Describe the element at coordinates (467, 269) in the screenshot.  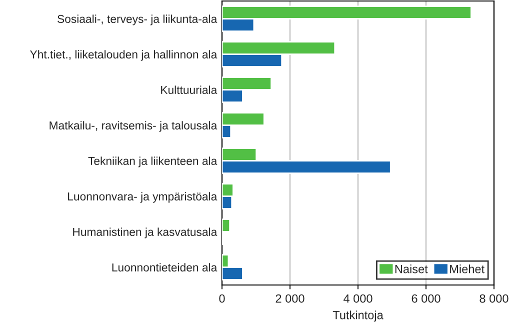
I see `legend-label: Miehet` at that location.